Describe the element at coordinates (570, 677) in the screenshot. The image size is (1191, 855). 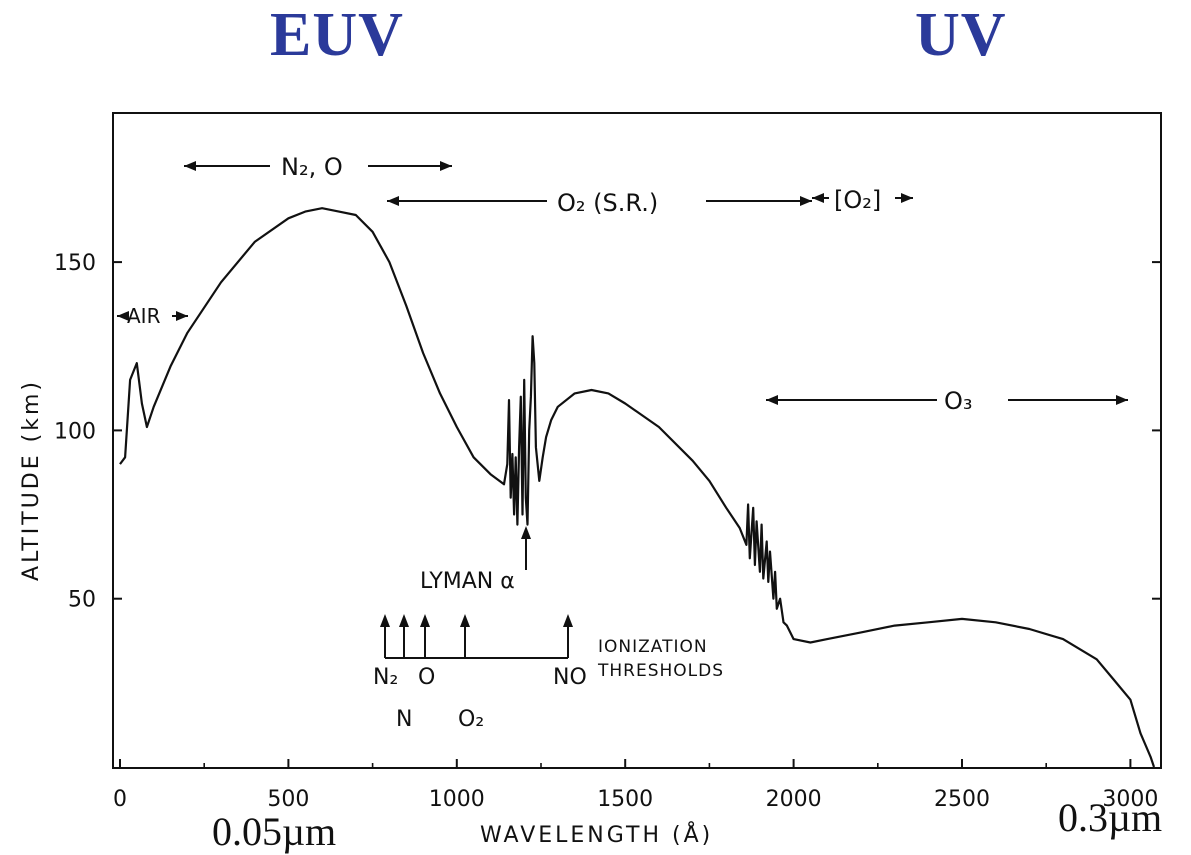
I see `threshold-label-no: NO` at that location.